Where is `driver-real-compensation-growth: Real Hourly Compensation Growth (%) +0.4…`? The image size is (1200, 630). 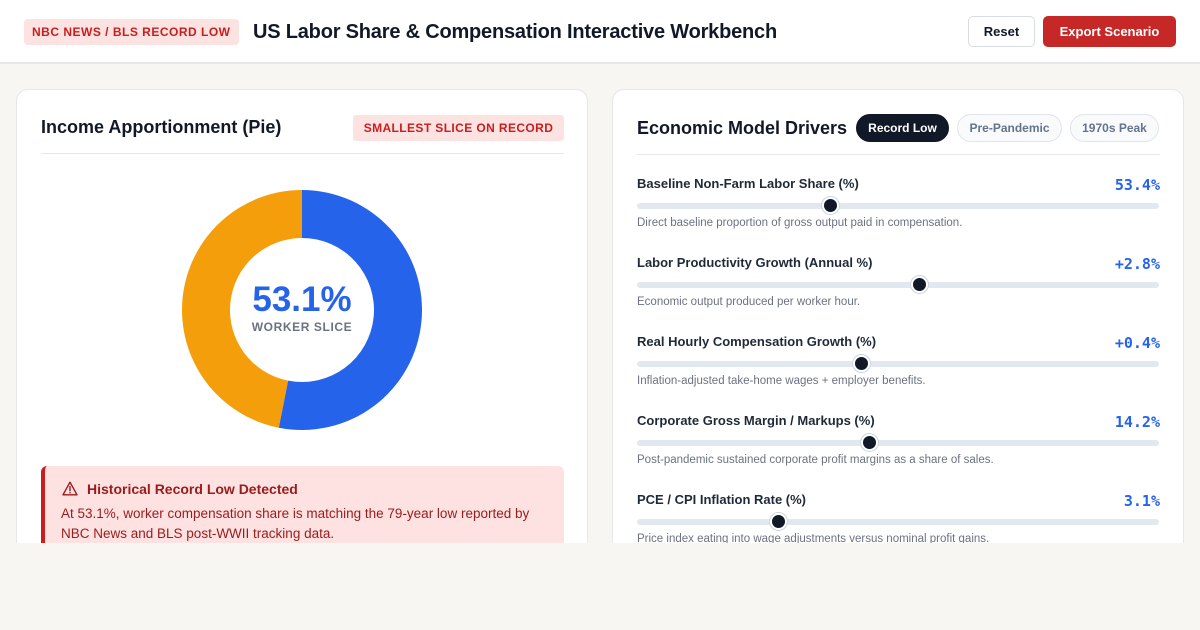
driver-real-compensation-growth: Real Hourly Compensation Growth (%) +0.4… is located at coordinates (898, 369).